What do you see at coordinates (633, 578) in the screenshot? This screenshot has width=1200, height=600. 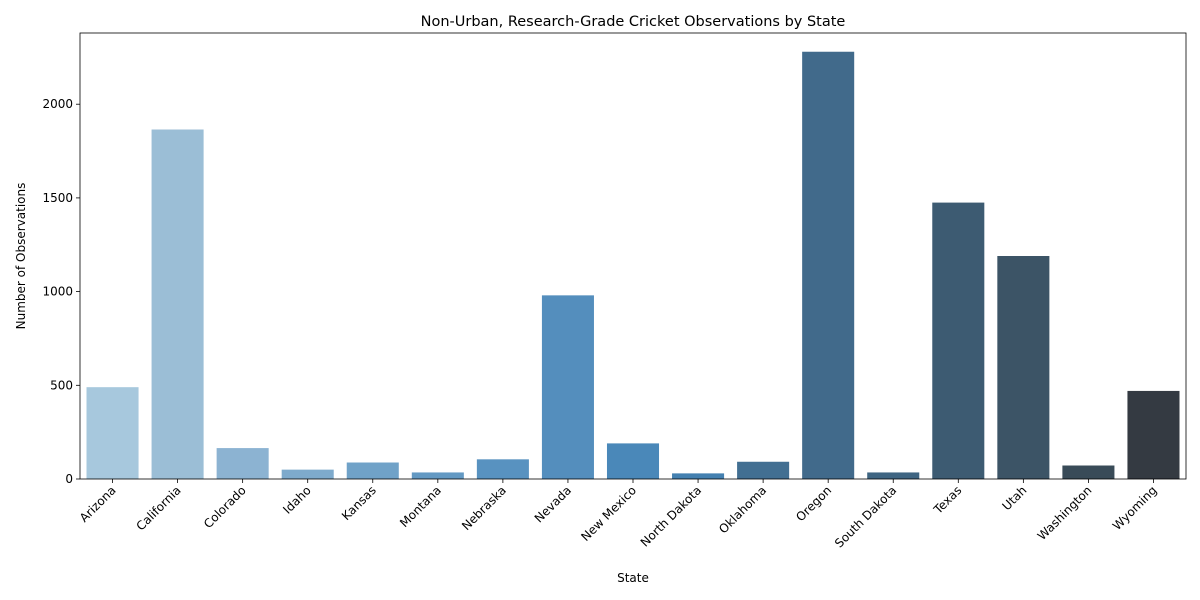 I see `x-axis-label: State` at bounding box center [633, 578].